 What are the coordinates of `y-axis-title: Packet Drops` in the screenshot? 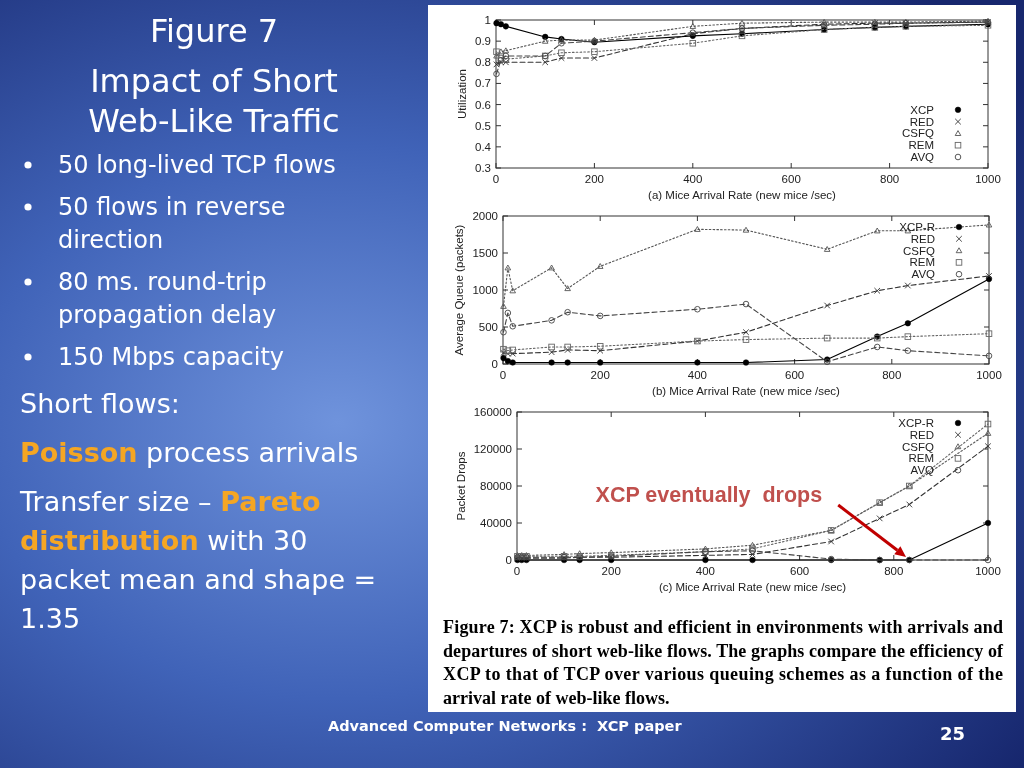 It's located at (460, 486).